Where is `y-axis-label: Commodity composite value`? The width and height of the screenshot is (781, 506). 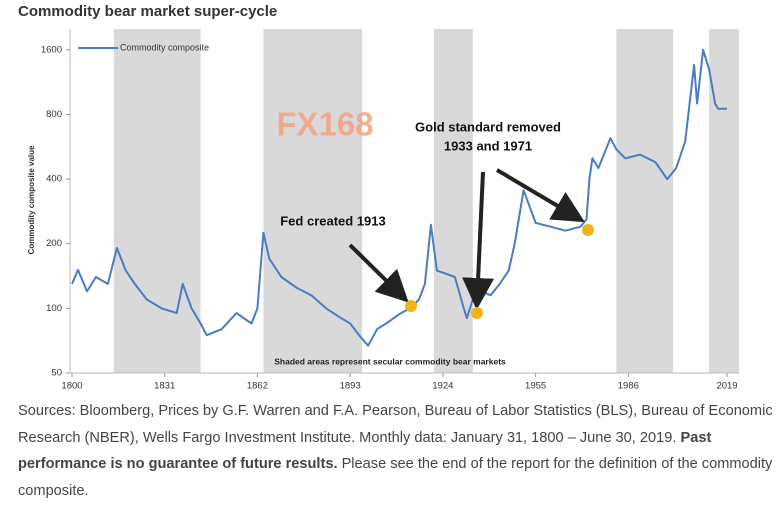 y-axis-label: Commodity composite value is located at coordinates (31, 199).